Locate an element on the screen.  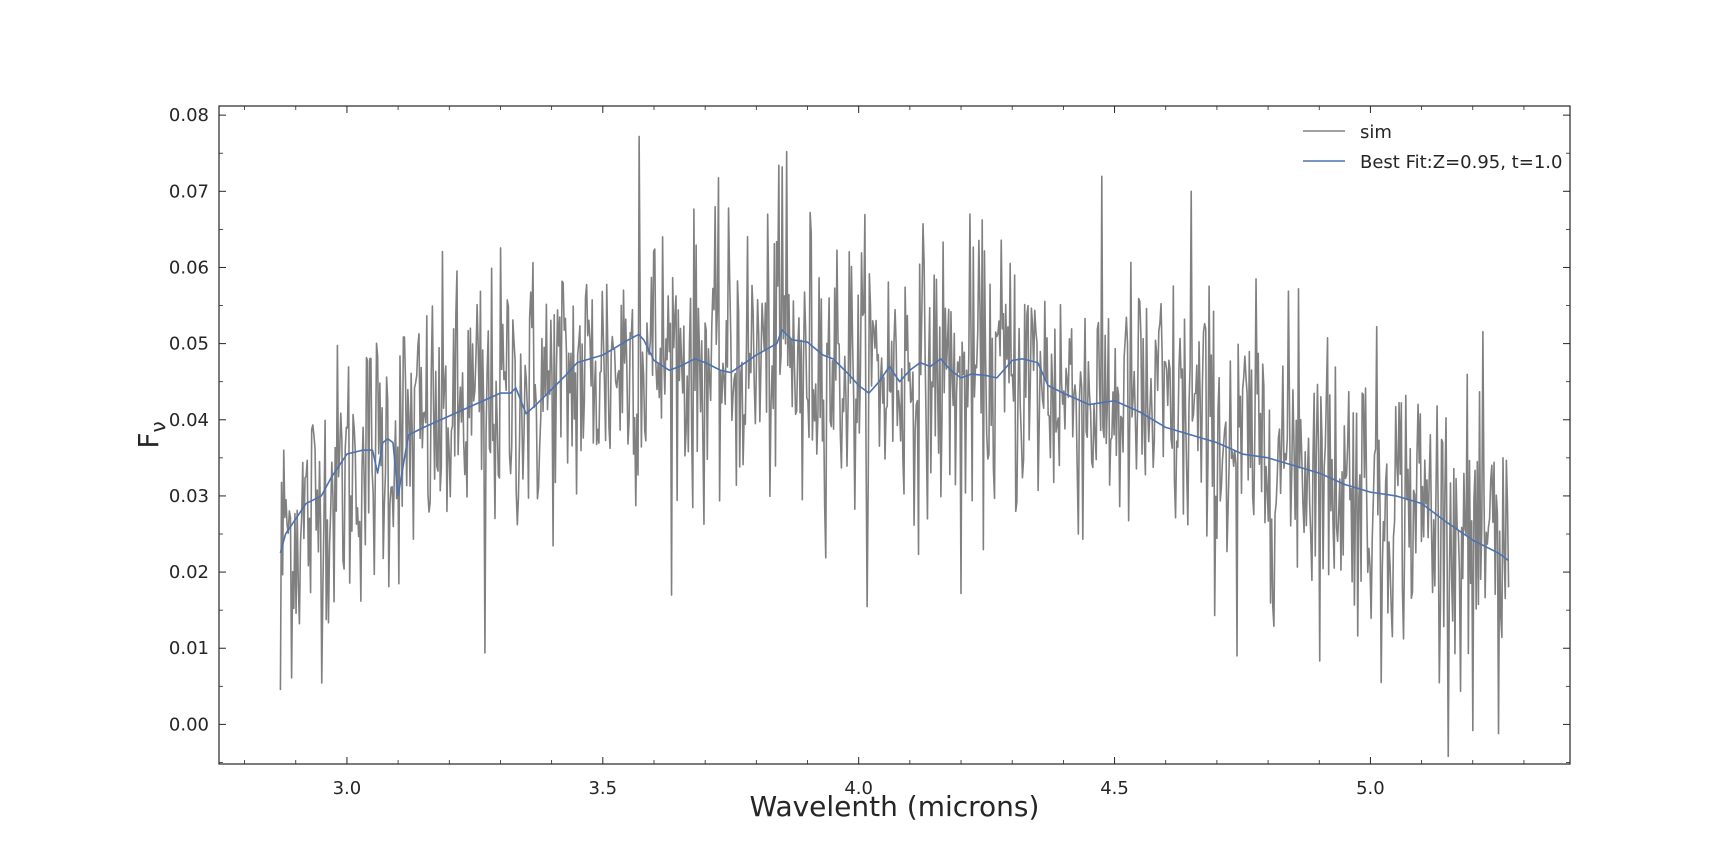
y-tick-label: 0.00 is located at coordinates (189, 724).